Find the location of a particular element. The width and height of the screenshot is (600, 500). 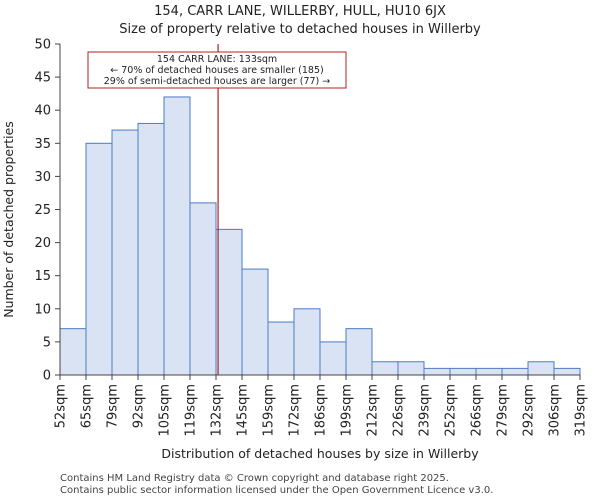

annotation-line-1: 154 CARR LANE: 133sqm is located at coordinates (217, 59).